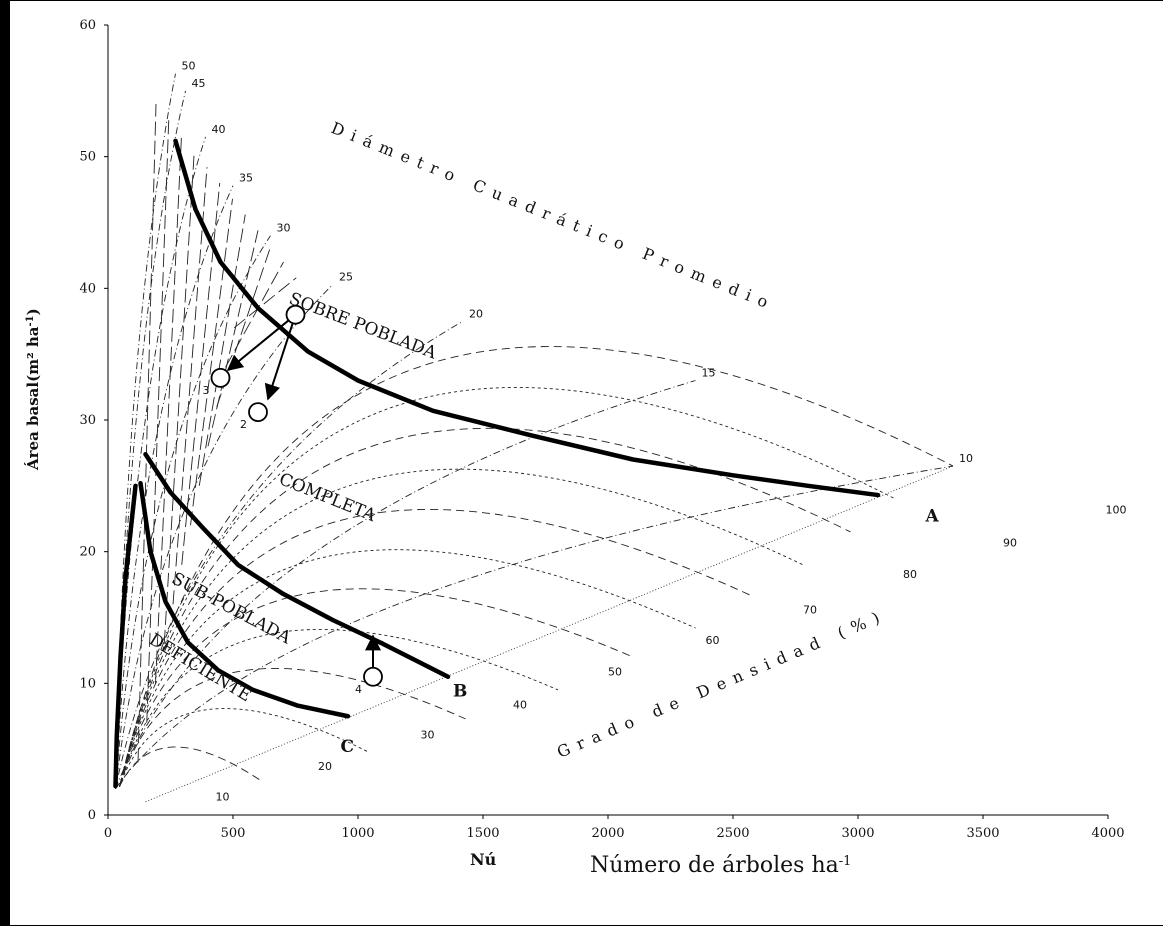 Image resolution: width=1163 pixels, height=926 pixels. I want to click on diameter-line-label: 20, so click(476, 313).